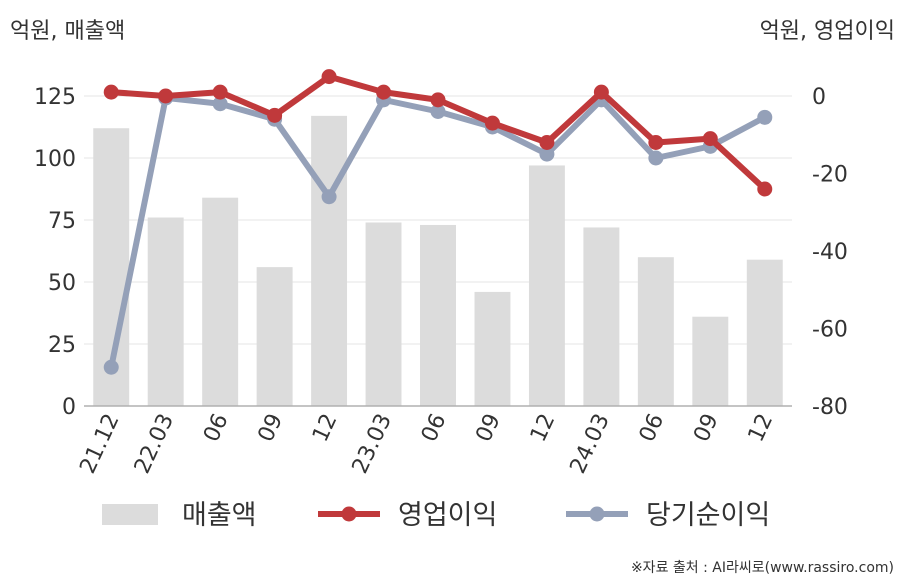 The height and width of the screenshot is (580, 908). What do you see at coordinates (372, 444) in the screenshot?
I see `x-tick-label: 23.03` at bounding box center [372, 444].